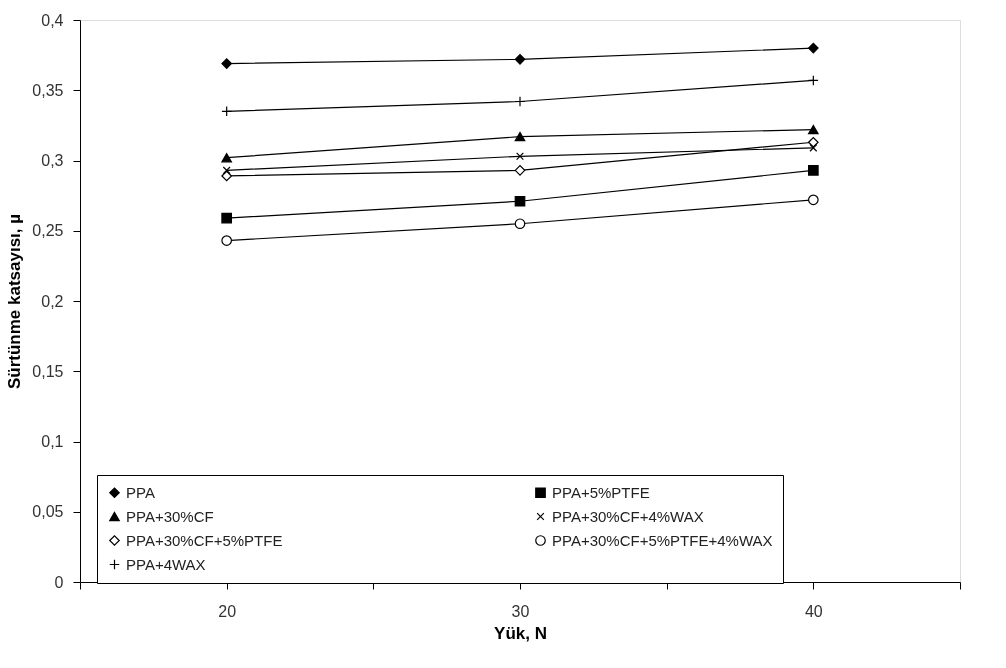 Image resolution: width=1006 pixels, height=668 pixels. Describe the element at coordinates (662, 540) in the screenshot. I see `legend-label: PPA+30%CF+5%PTFE+4%WAX` at that location.